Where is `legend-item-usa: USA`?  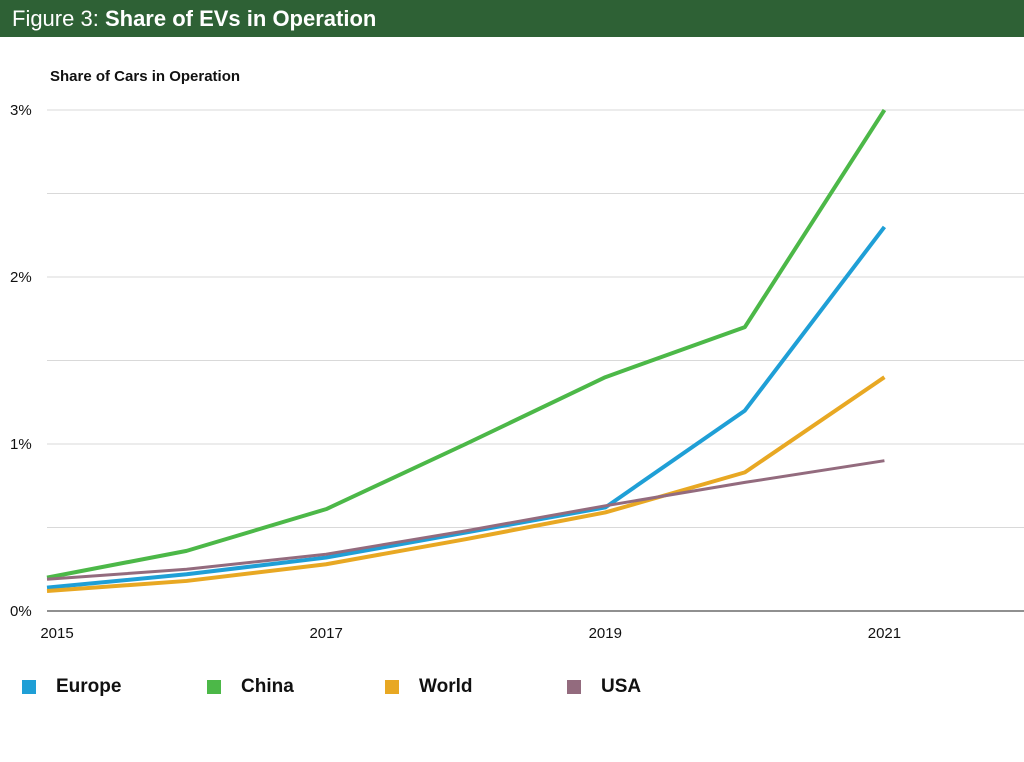 legend-item-usa: USA is located at coordinates (617, 687).